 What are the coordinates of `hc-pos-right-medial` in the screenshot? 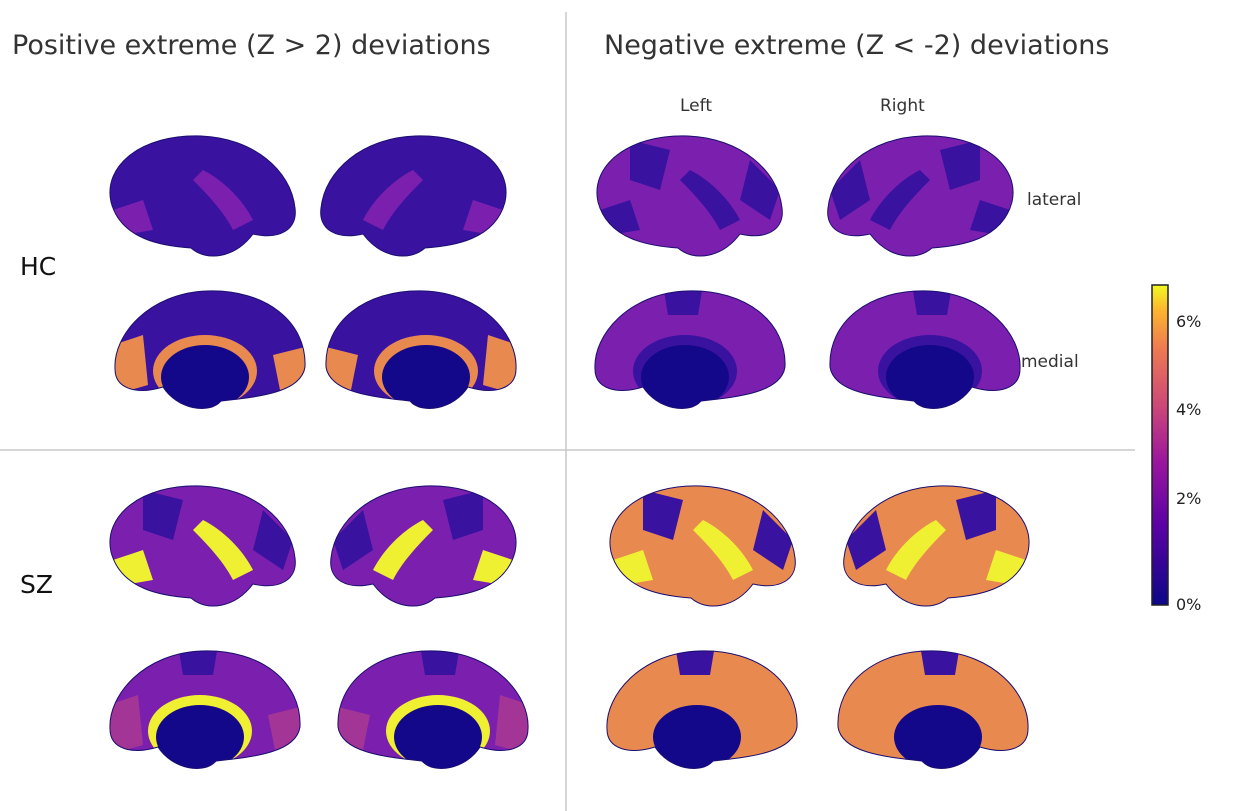 It's located at (421, 349).